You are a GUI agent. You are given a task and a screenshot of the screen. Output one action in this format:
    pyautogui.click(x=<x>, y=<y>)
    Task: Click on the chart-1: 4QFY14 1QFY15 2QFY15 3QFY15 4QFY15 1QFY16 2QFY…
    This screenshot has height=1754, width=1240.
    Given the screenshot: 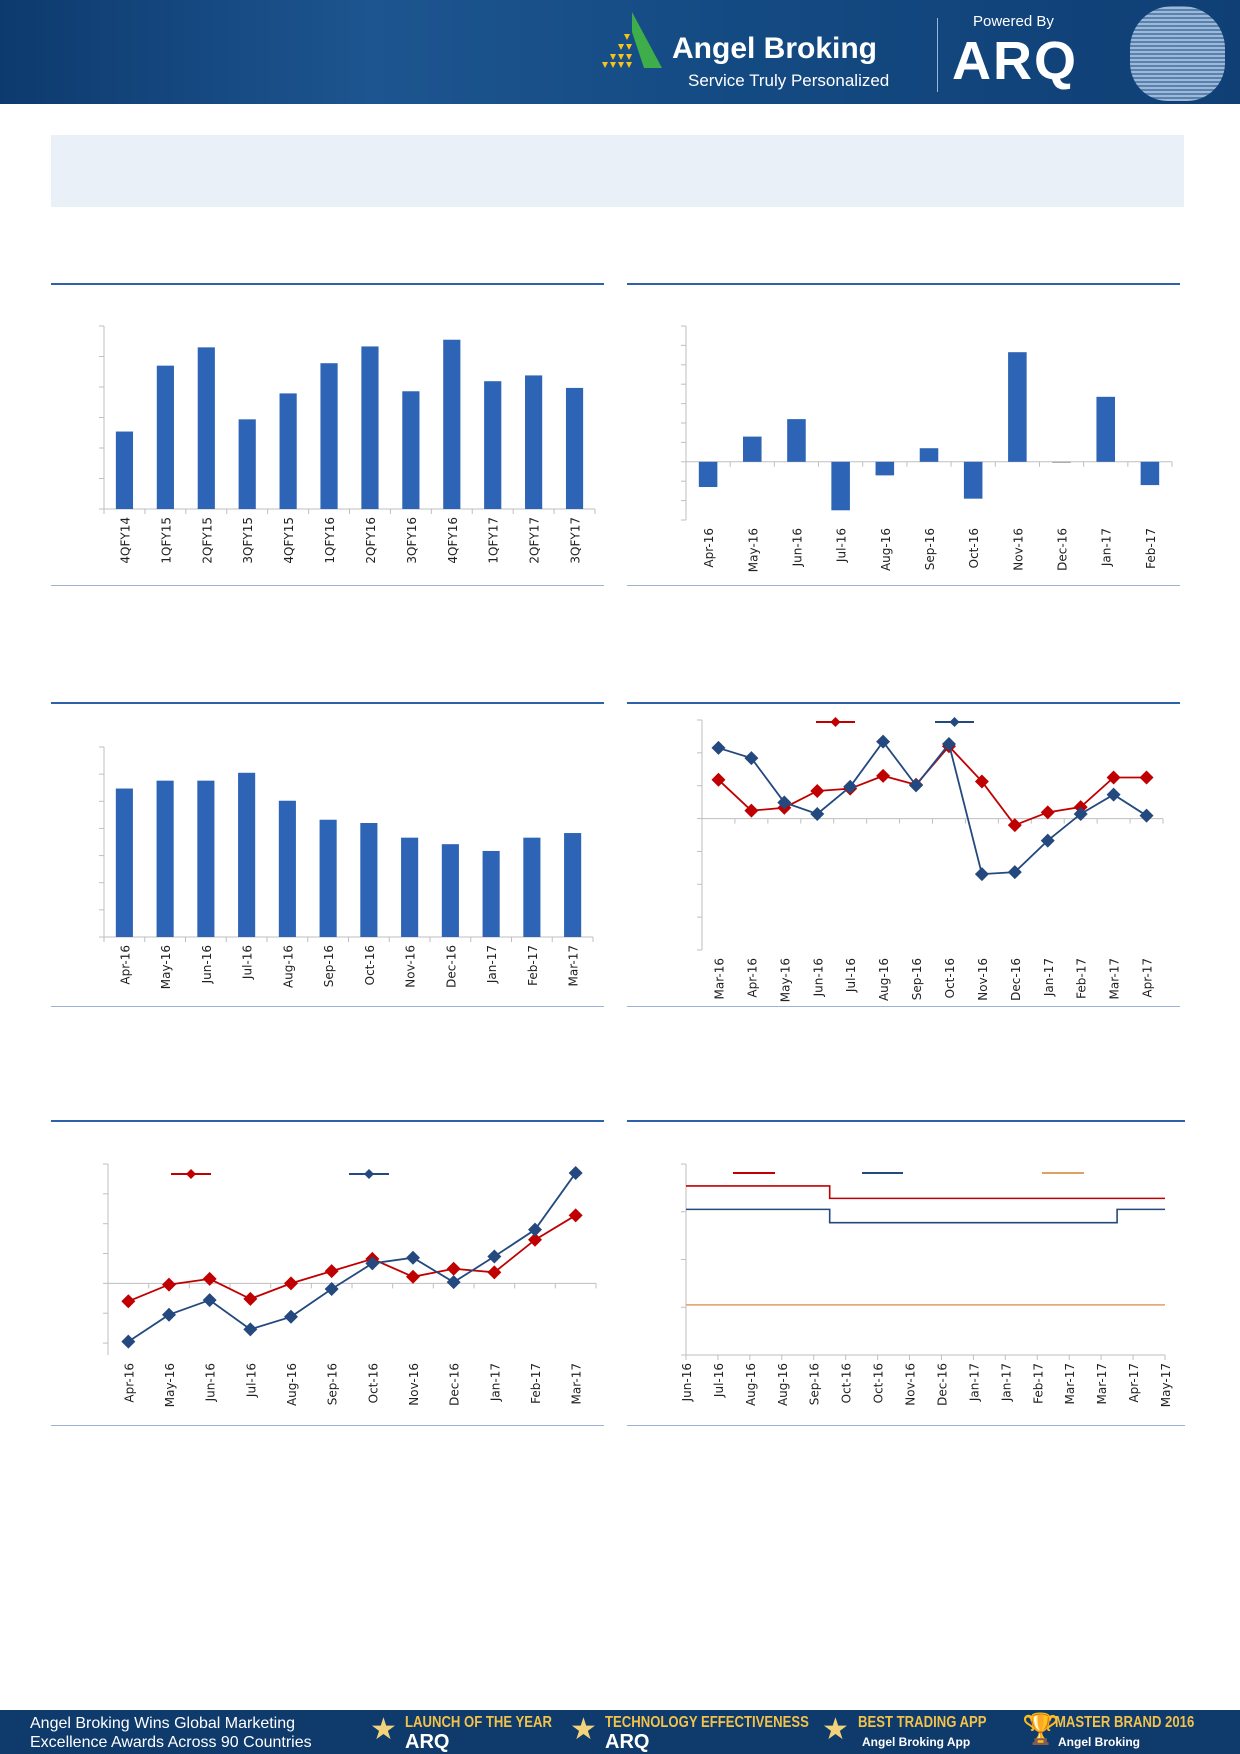 What is the action you would take?
    pyautogui.click(x=347, y=444)
    